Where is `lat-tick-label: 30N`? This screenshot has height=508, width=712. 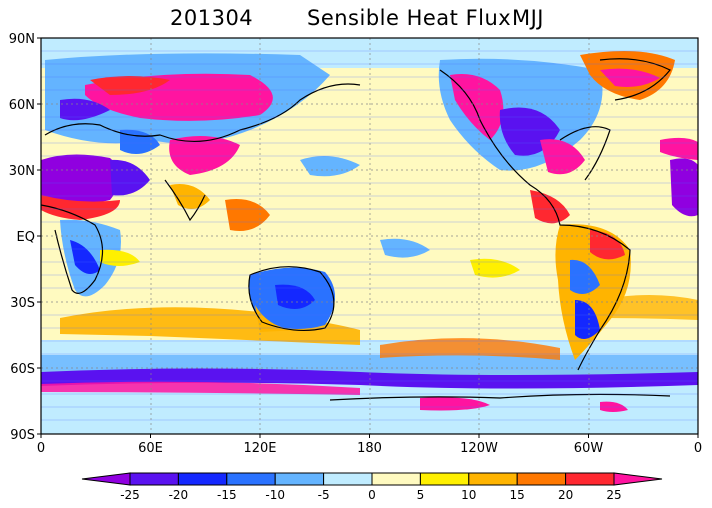
lat-tick-label: 30N is located at coordinates (22, 171).